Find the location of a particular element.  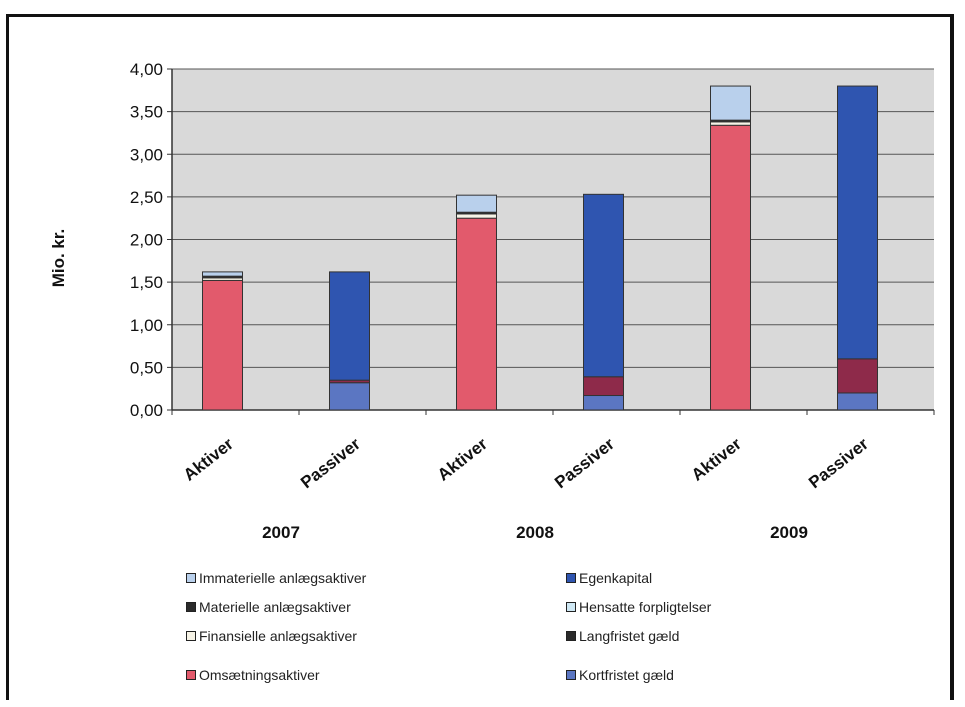

legend-right-1: Hensatte forpligtelser is located at coordinates (638, 607).